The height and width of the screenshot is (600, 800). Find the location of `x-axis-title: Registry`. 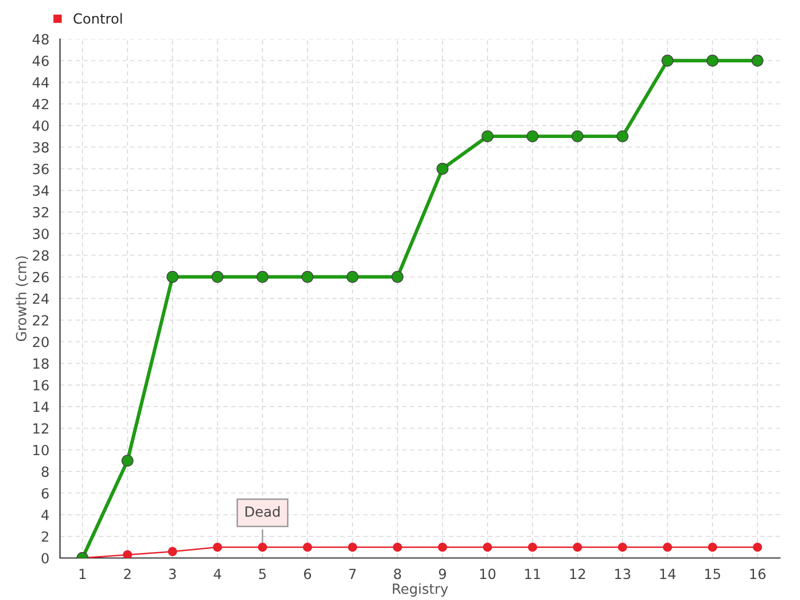

x-axis-title: Registry is located at coordinates (420, 590).